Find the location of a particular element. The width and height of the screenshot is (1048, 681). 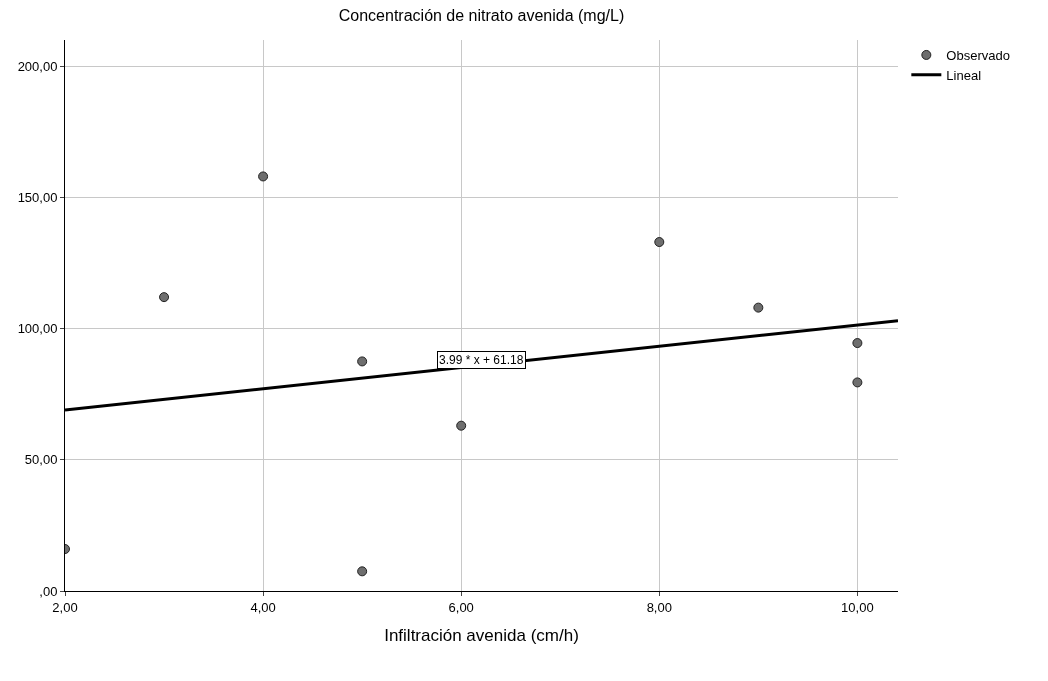

x-tick-label: 4,00 is located at coordinates (263, 607).